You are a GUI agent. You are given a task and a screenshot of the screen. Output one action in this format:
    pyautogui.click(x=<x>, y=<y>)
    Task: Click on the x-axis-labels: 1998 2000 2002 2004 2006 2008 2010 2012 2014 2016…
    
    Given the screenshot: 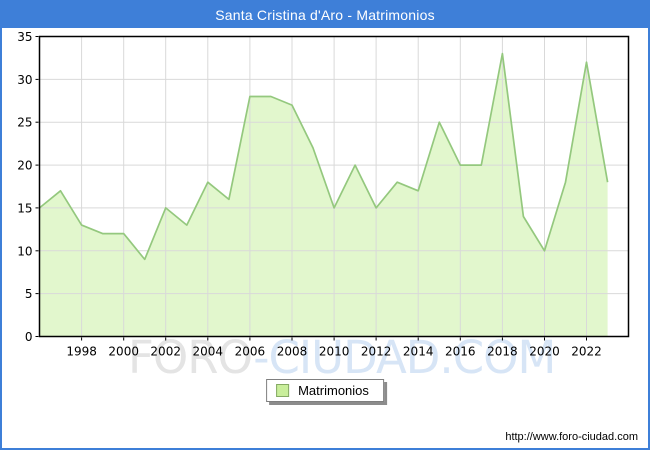 What is the action you would take?
    pyautogui.click(x=333, y=352)
    